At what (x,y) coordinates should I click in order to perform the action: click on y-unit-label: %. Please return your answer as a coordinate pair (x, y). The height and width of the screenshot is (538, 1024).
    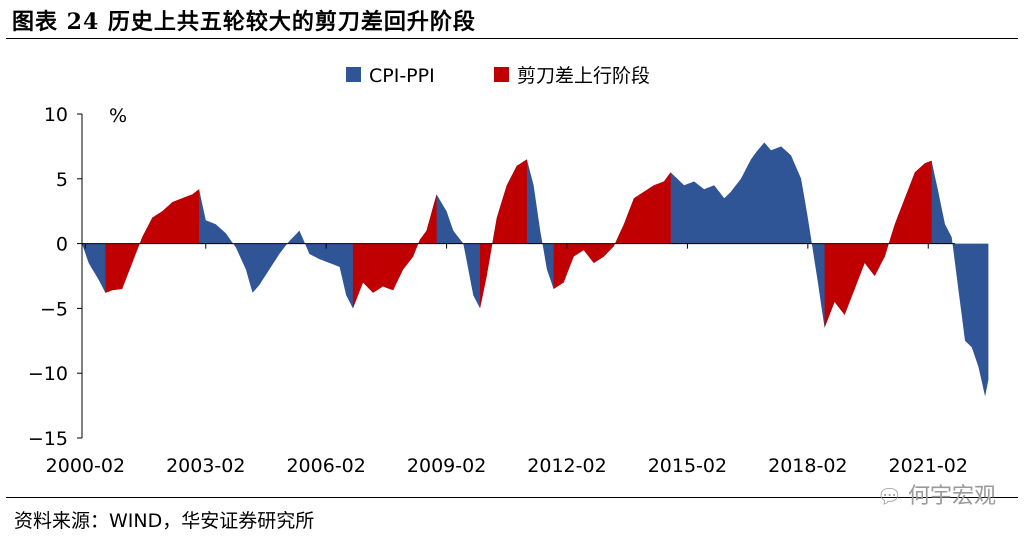
    Looking at the image, I should click on (118, 116).